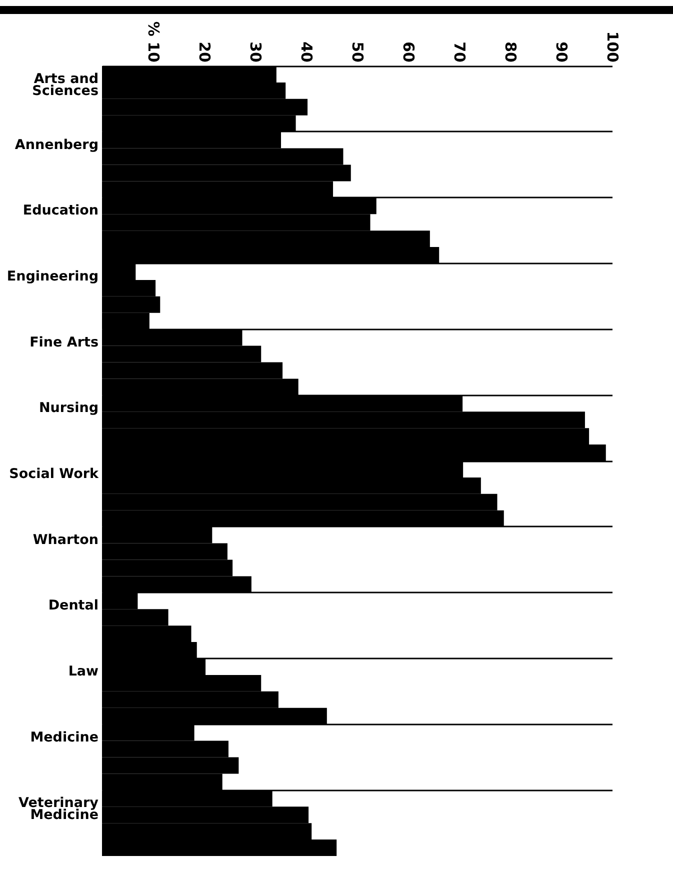 The height and width of the screenshot is (873, 673). What do you see at coordinates (65, 84) in the screenshot?
I see `y-tick-label: Arts and Sciences` at bounding box center [65, 84].